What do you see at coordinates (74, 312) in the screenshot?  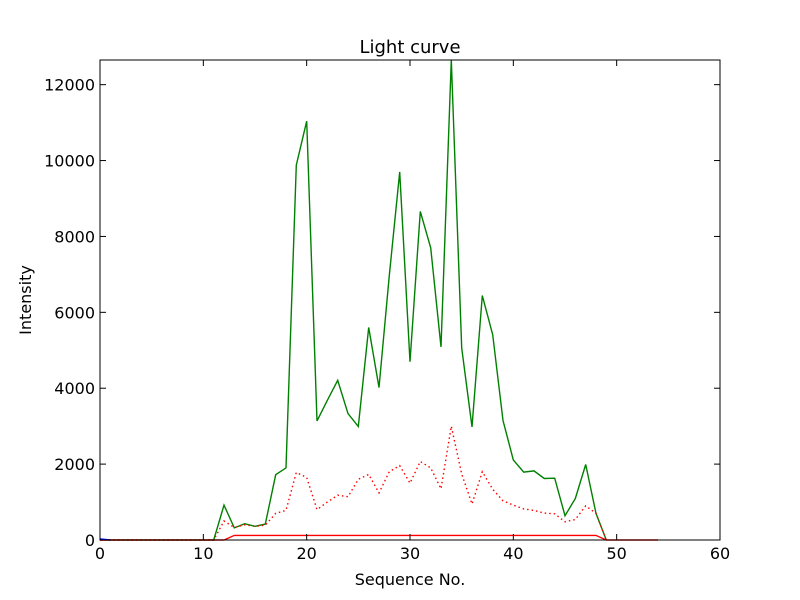 I see `y-tick-label: 6000` at bounding box center [74, 312].